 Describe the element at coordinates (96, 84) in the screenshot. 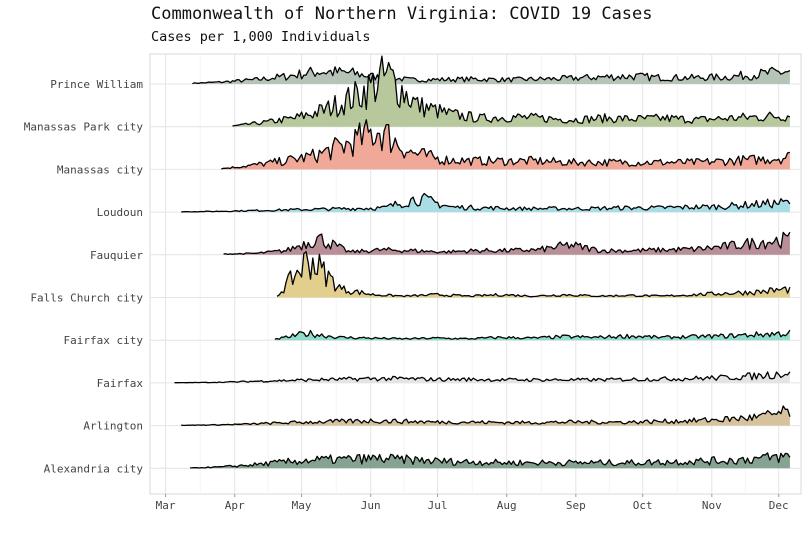

I see `y-tick-label: Prince William` at that location.